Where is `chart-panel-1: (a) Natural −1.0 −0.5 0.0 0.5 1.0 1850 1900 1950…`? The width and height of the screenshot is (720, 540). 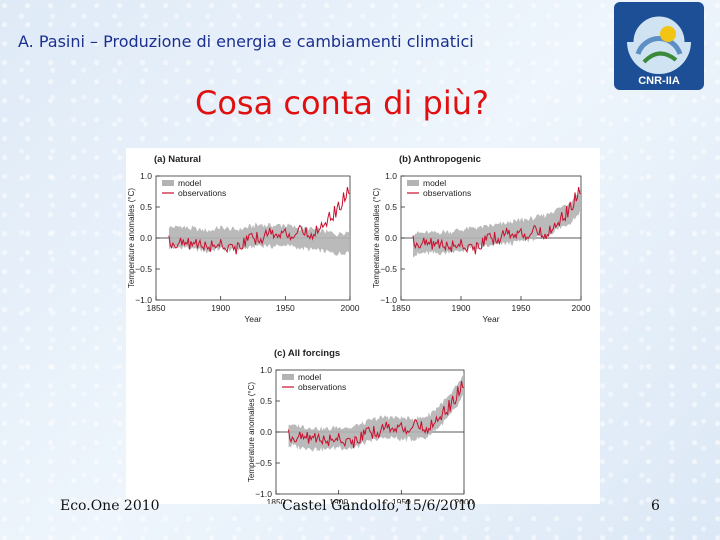 chart-panel-1: (a) Natural −1.0 −0.5 0.0 0.5 1.0 1850 1900 1950… is located at coordinates (243, 239).